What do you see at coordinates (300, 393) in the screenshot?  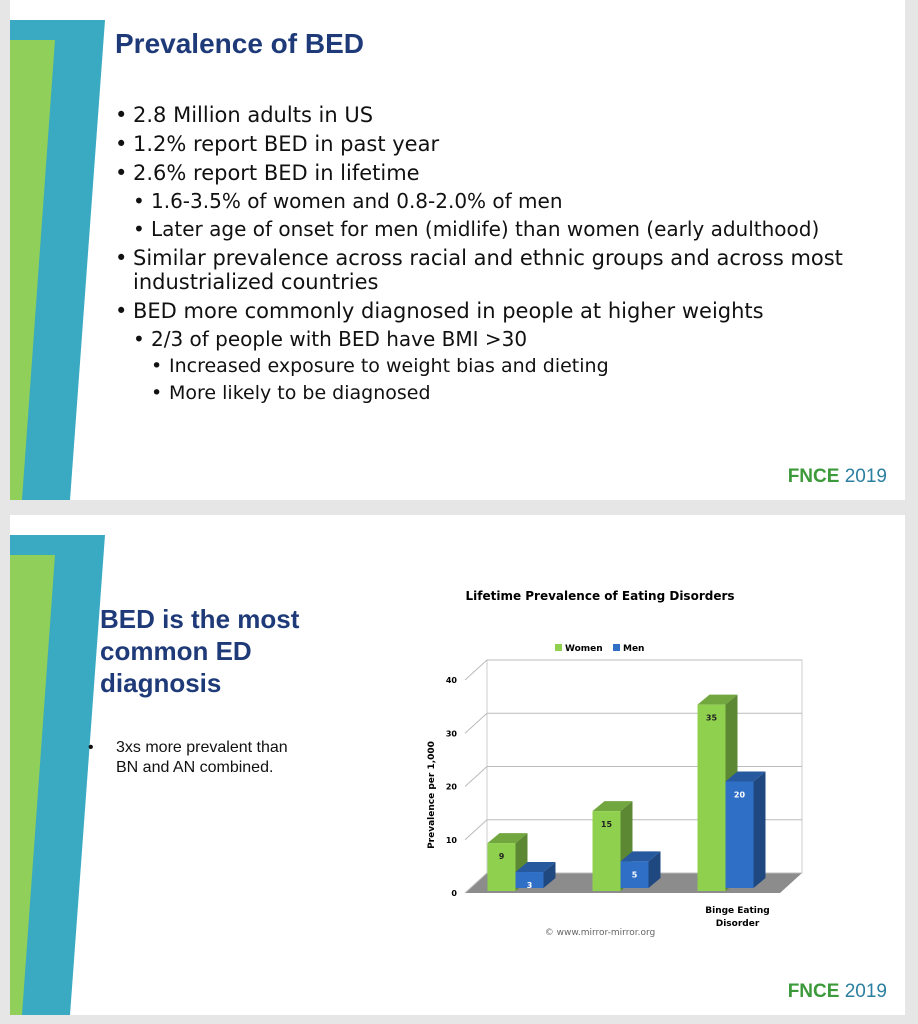 I see `bullet-text: More likely to be diagnosed` at bounding box center [300, 393].